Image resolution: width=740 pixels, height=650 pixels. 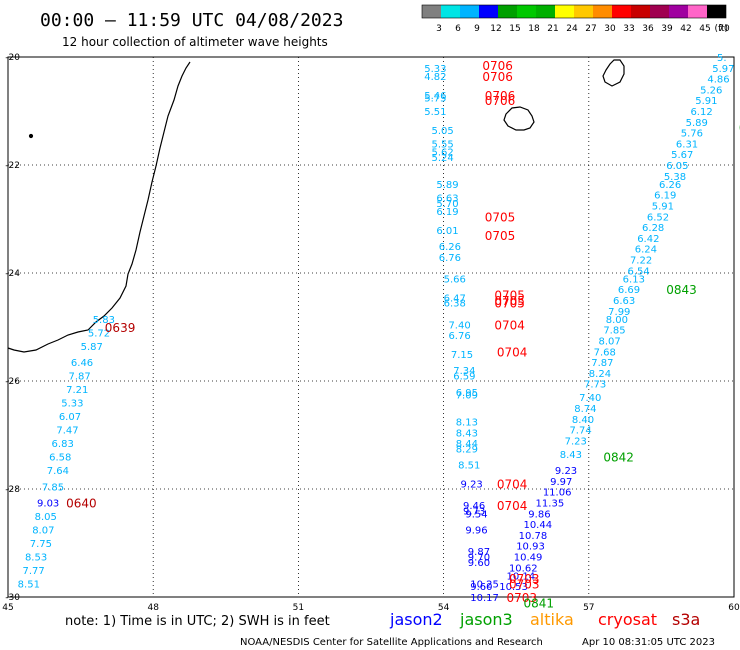 What do you see at coordinates (82, 363) in the screenshot?
I see `swh-value-label: 6.46` at bounding box center [82, 363].